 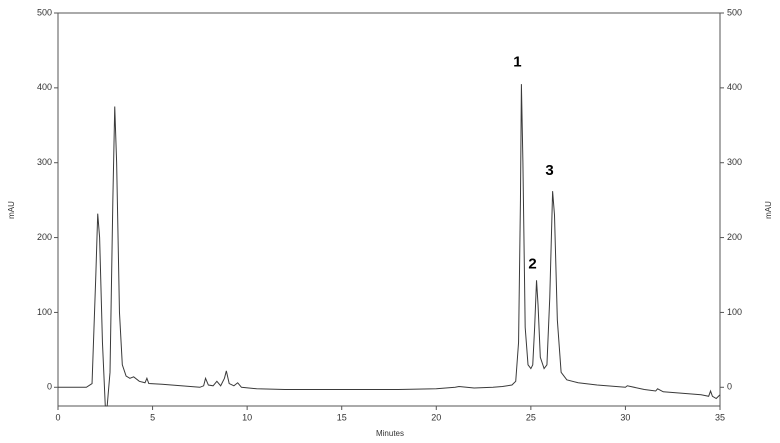 What do you see at coordinates (44, 312) in the screenshot?
I see `y-tick-label: 100` at bounding box center [44, 312].